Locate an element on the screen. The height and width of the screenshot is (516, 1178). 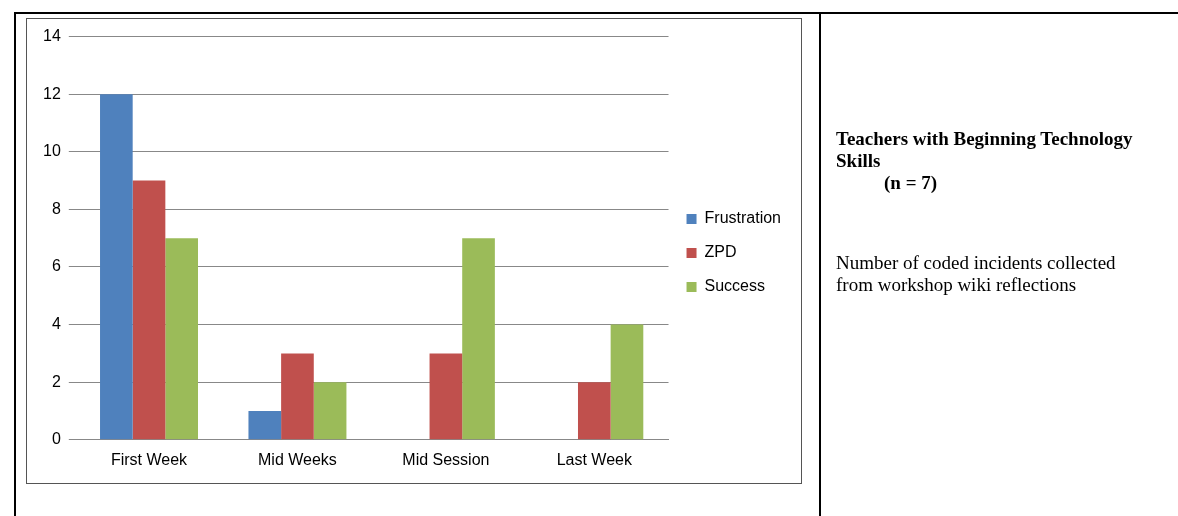
legend-label: Success is located at coordinates (734, 286).